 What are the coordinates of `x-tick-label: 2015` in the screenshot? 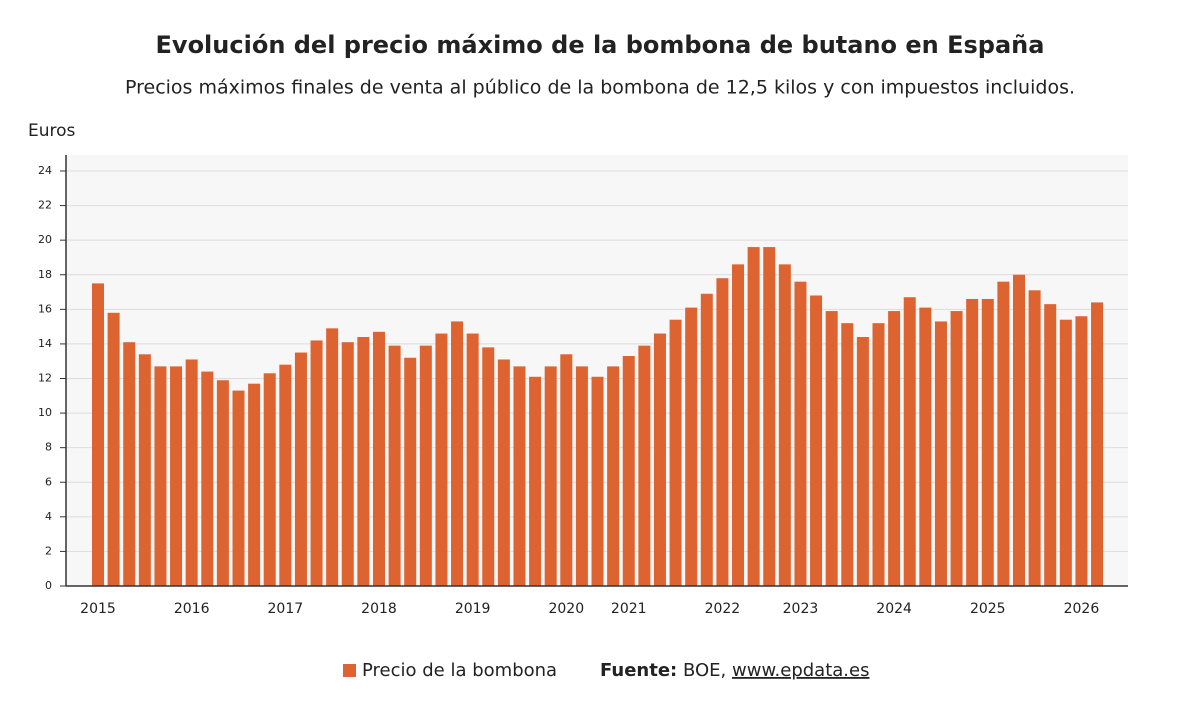 It's located at (98, 609).